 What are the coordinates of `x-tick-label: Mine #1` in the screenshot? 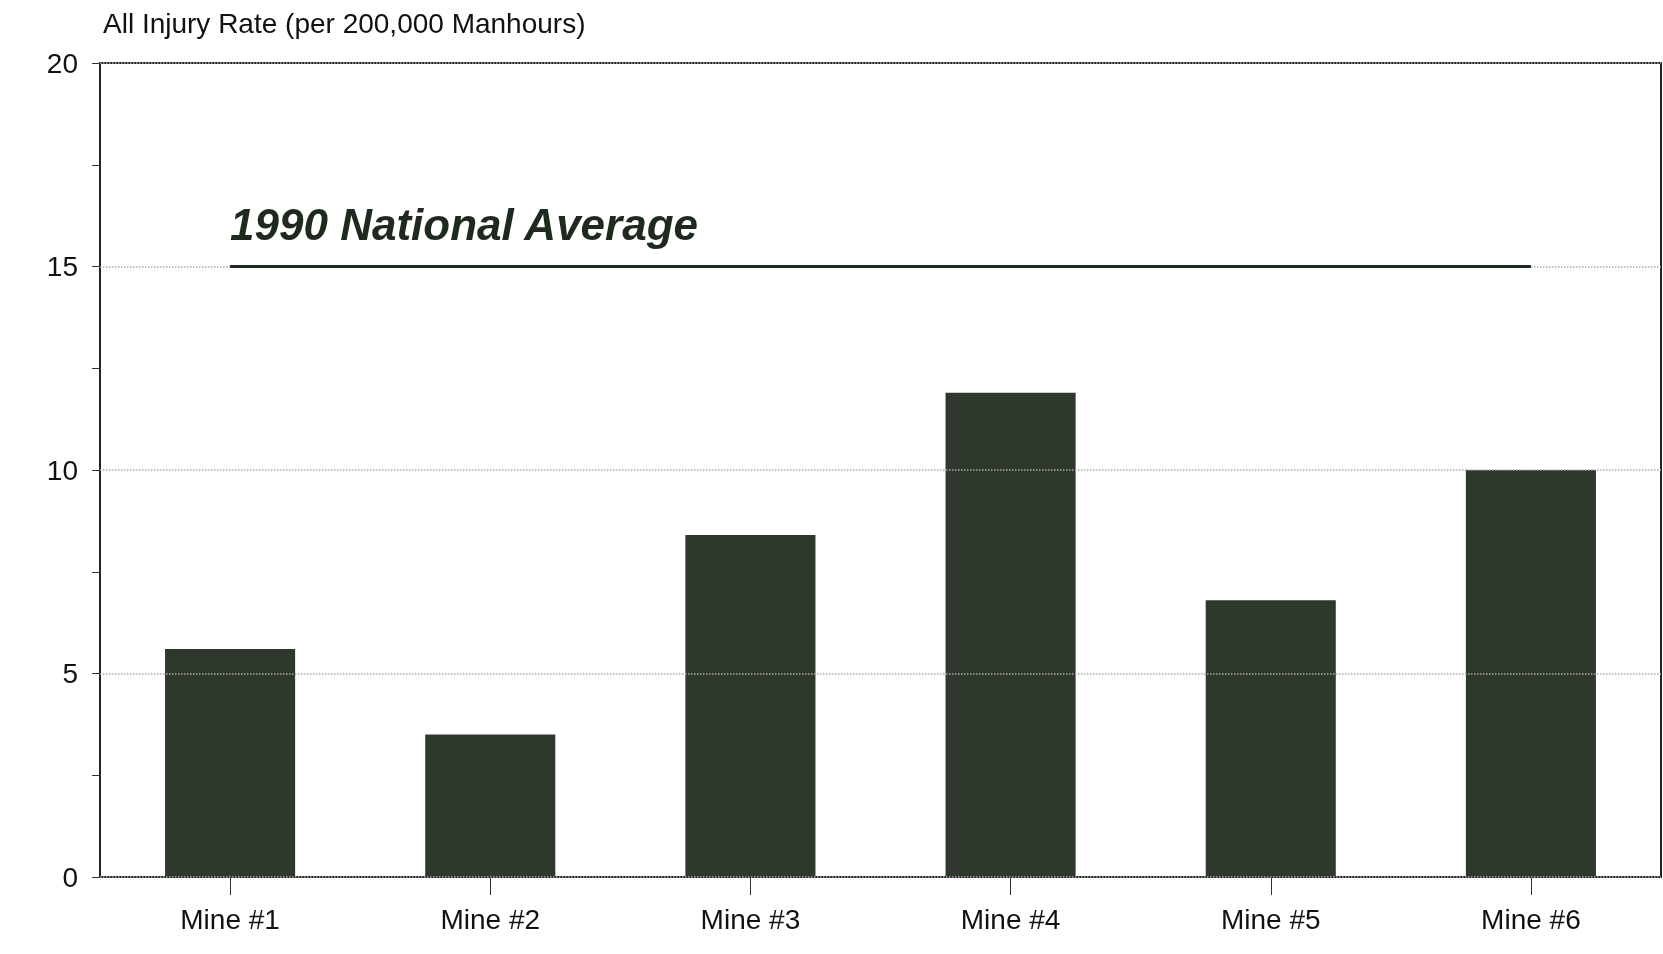 It's located at (230, 919).